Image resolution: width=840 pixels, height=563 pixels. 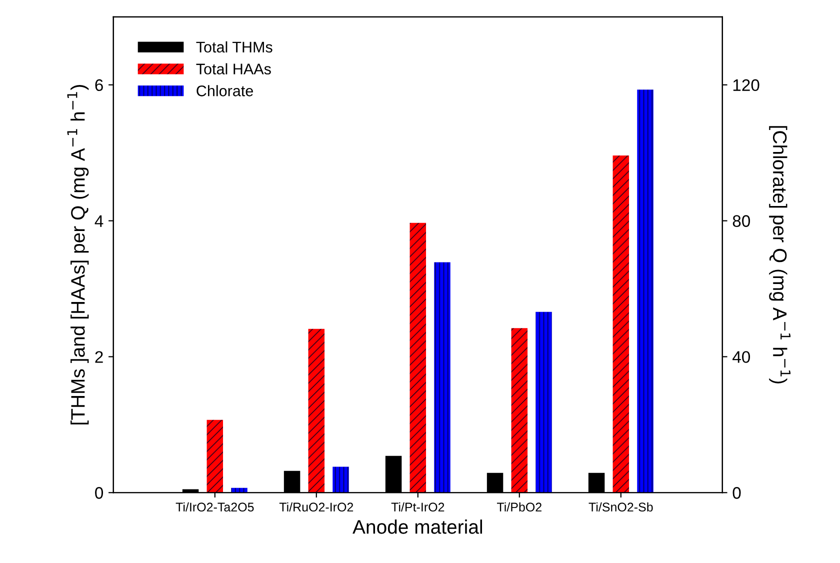 I want to click on x-tick-label: Ti/RuO2-IrO2, so click(x=316, y=507).